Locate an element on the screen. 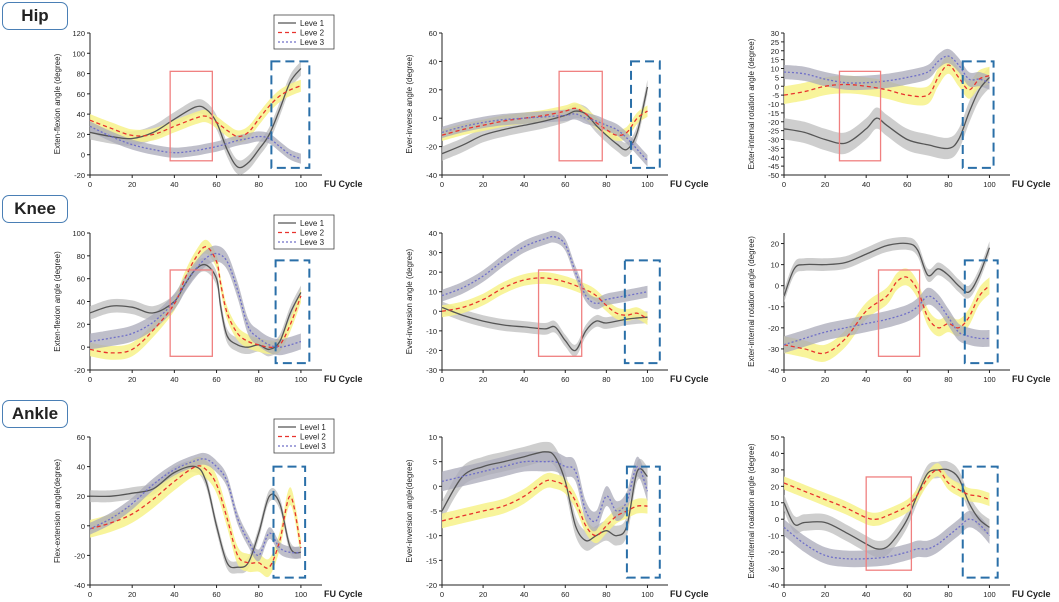 This screenshot has width=1059, height=602. y-tick-label: -50 is located at coordinates (773, 175).